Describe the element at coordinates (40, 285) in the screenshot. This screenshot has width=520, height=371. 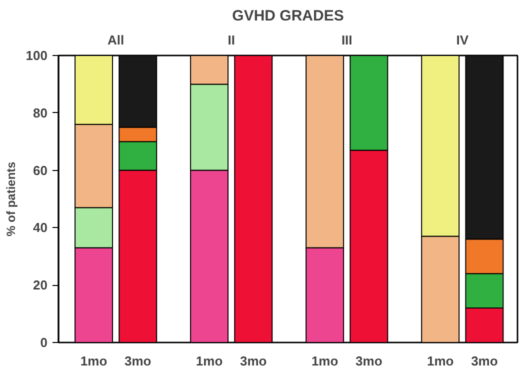
I see `y-tick-label: 20` at that location.